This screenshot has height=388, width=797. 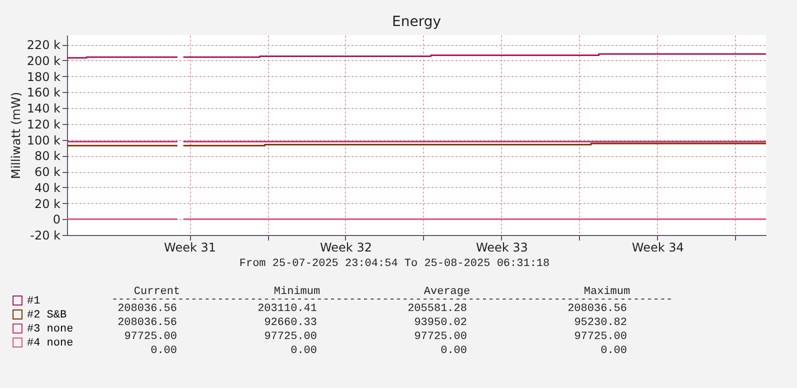 What do you see at coordinates (56, 219) in the screenshot?
I see `y-tick-label: 0` at bounding box center [56, 219].